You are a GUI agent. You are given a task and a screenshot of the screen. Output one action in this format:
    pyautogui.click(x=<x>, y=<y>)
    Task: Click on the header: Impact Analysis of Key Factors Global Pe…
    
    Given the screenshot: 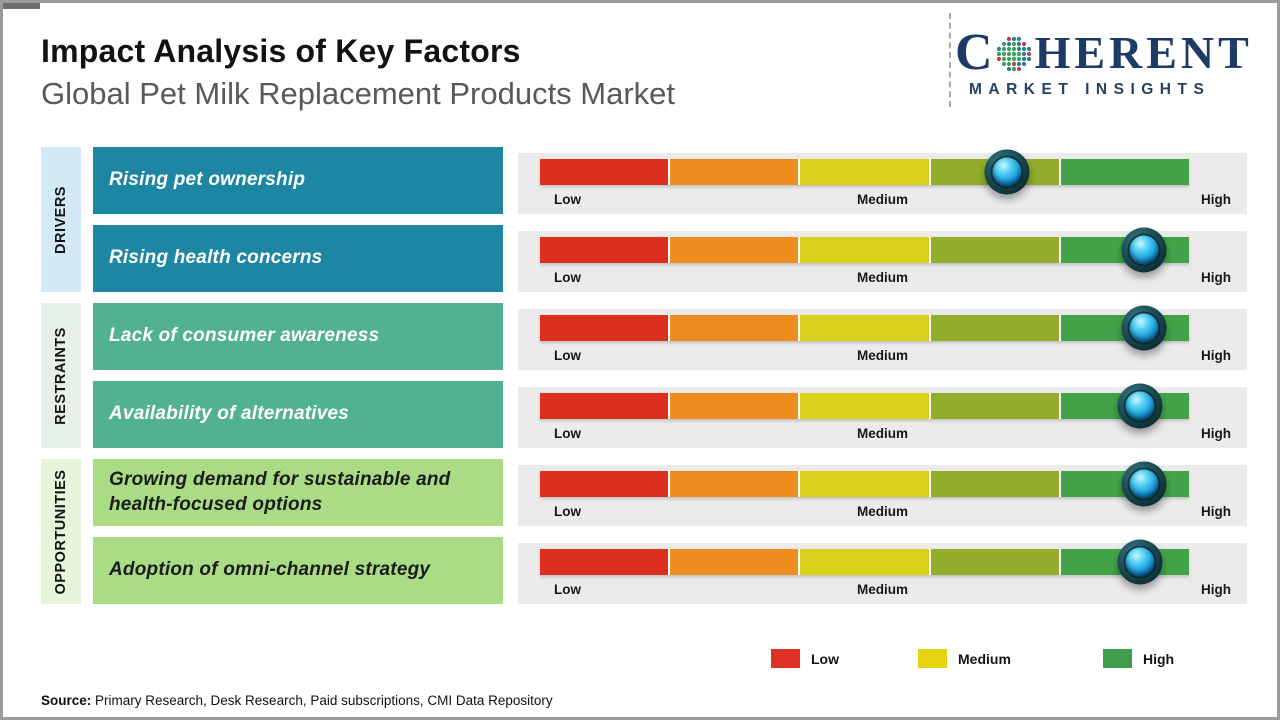 What is the action you would take?
    pyautogui.click(x=358, y=72)
    